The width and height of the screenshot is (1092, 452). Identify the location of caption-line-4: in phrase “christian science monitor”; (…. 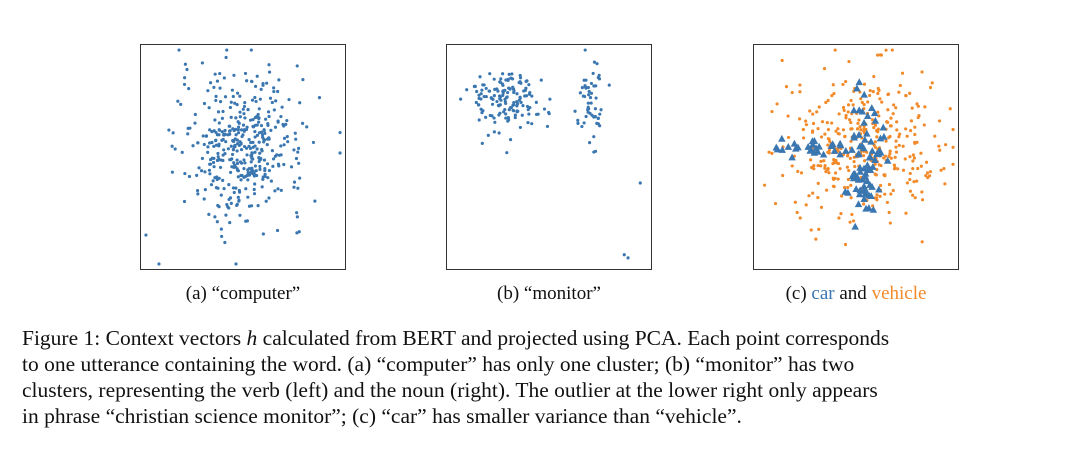
(382, 416).